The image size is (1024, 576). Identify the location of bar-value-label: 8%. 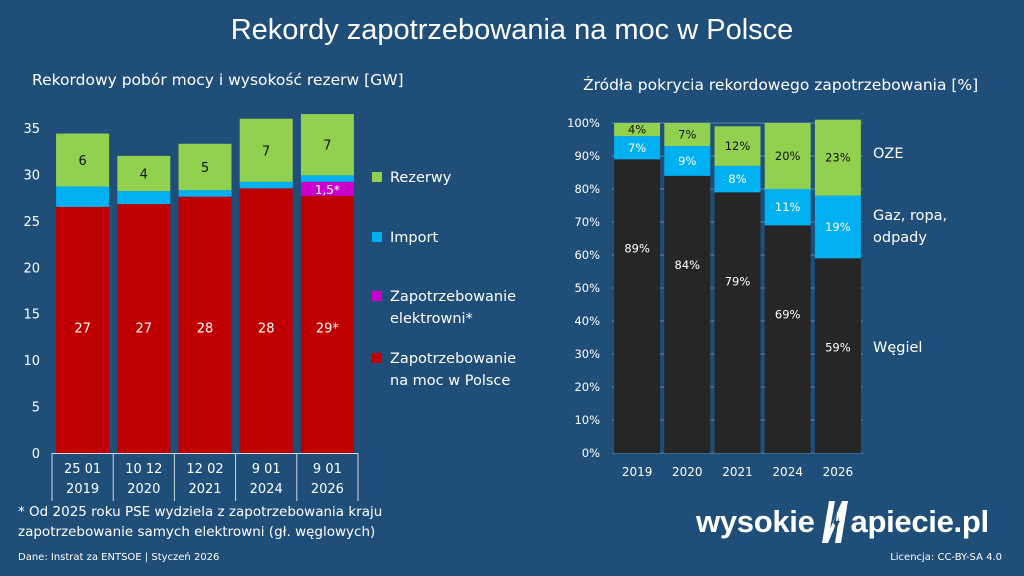
(737, 179).